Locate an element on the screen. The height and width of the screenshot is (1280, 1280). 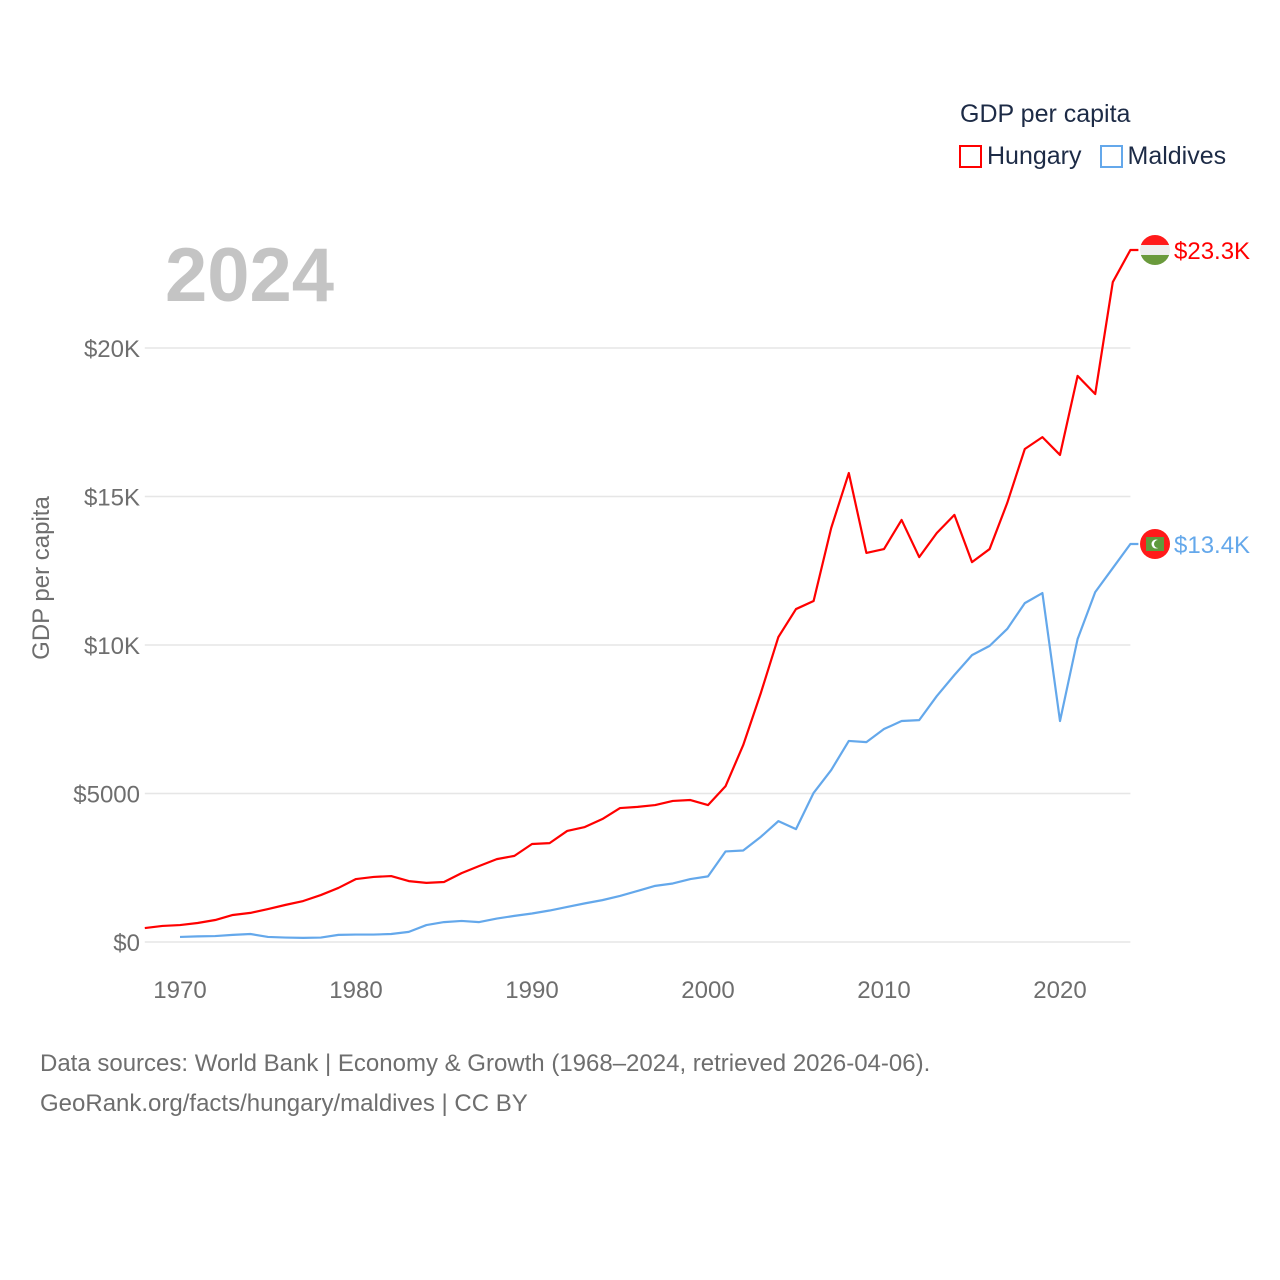
maldives-flag-icon is located at coordinates (1155, 544).